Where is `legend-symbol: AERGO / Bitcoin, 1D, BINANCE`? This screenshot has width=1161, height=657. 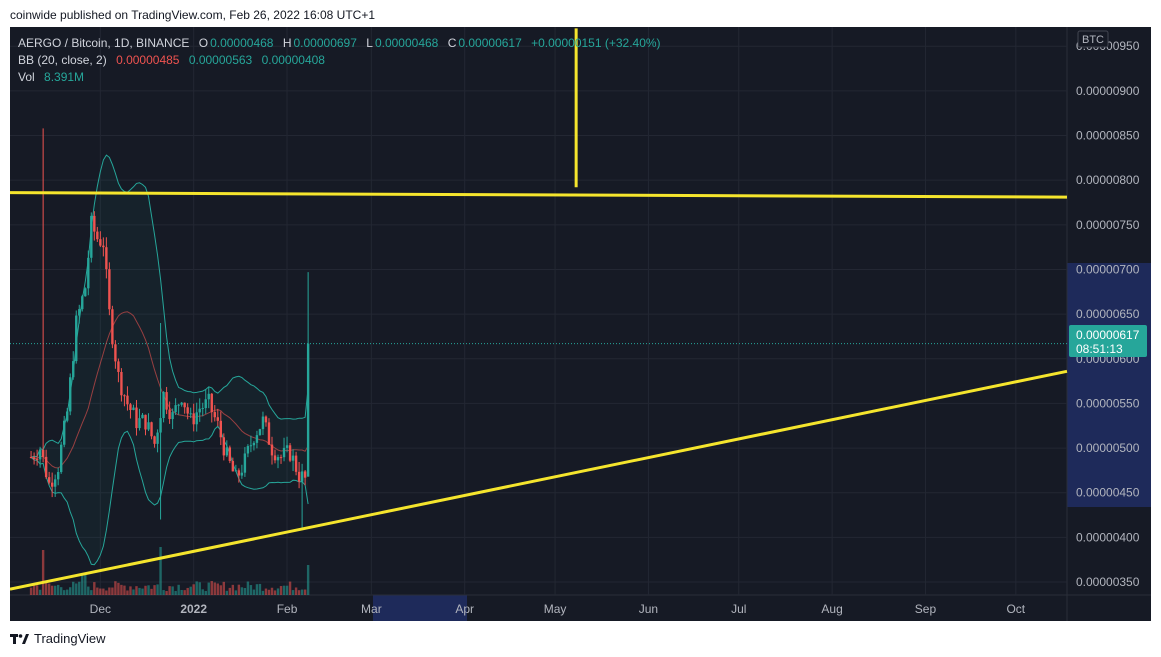 legend-symbol: AERGO / Bitcoin, 1D, BINANCE is located at coordinates (104, 43).